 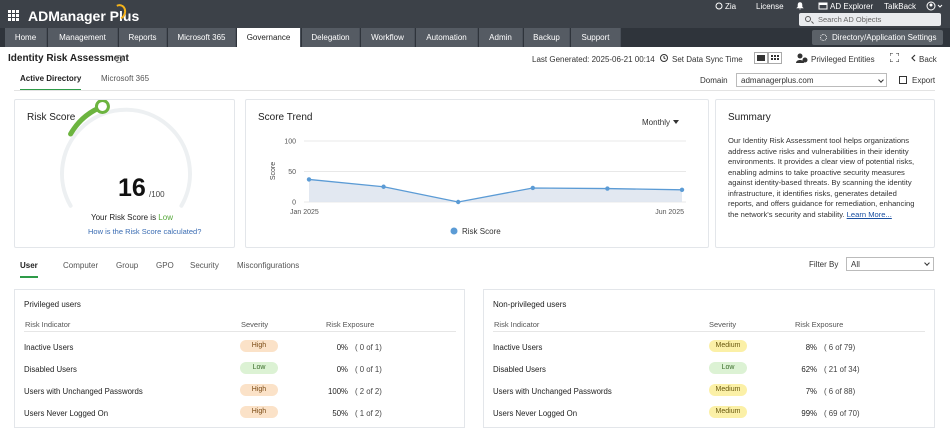 What do you see at coordinates (809, 413) in the screenshot?
I see `exposure-percent: 99%` at bounding box center [809, 413].